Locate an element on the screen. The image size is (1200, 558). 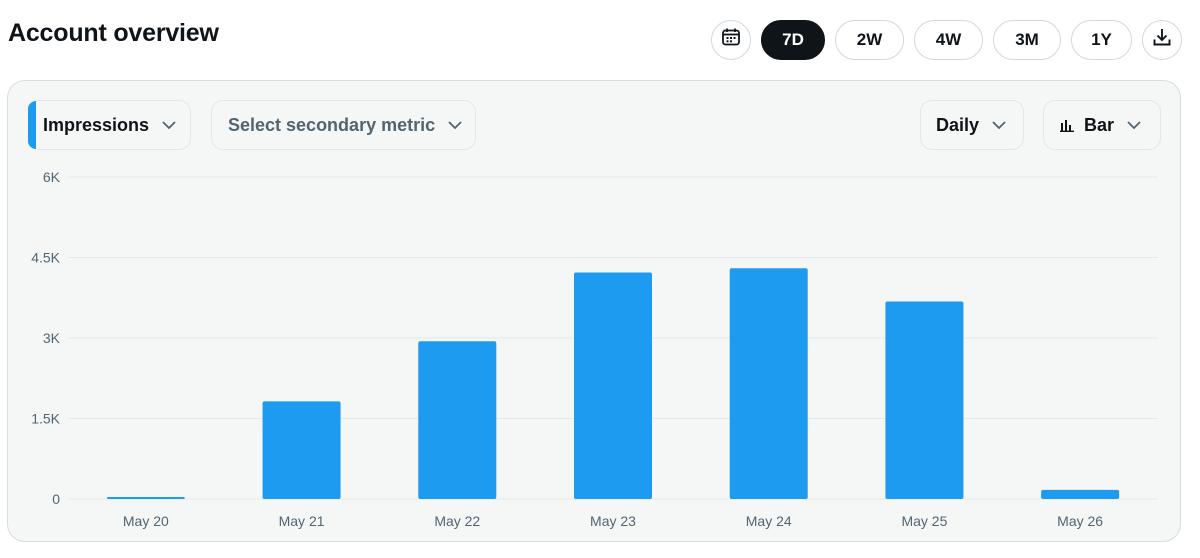
granularity-select: Daily is located at coordinates (972, 125).